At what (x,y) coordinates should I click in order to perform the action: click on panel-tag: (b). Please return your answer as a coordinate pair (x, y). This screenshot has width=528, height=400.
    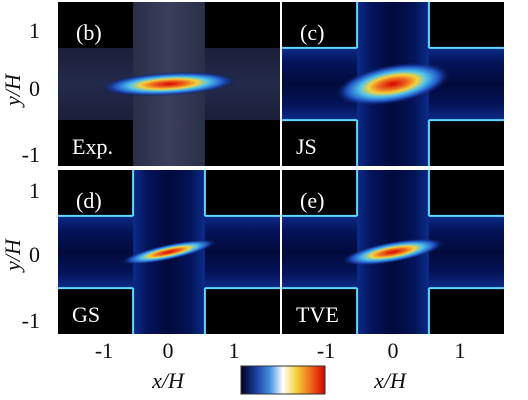
    Looking at the image, I should click on (89, 32).